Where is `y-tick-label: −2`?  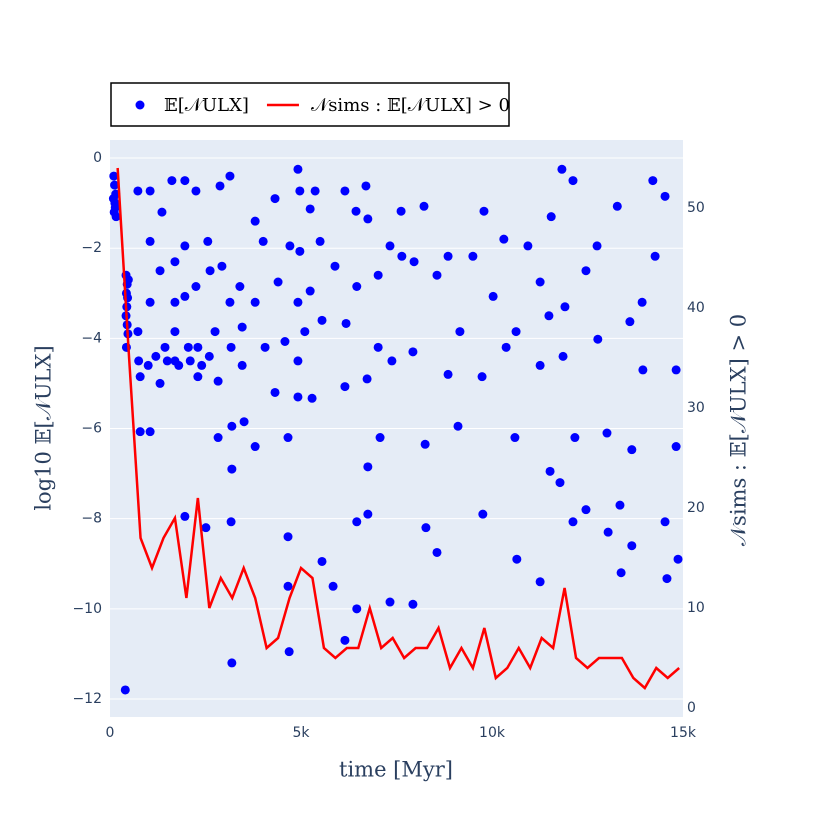
y-tick-label: −2 is located at coordinates (91, 248).